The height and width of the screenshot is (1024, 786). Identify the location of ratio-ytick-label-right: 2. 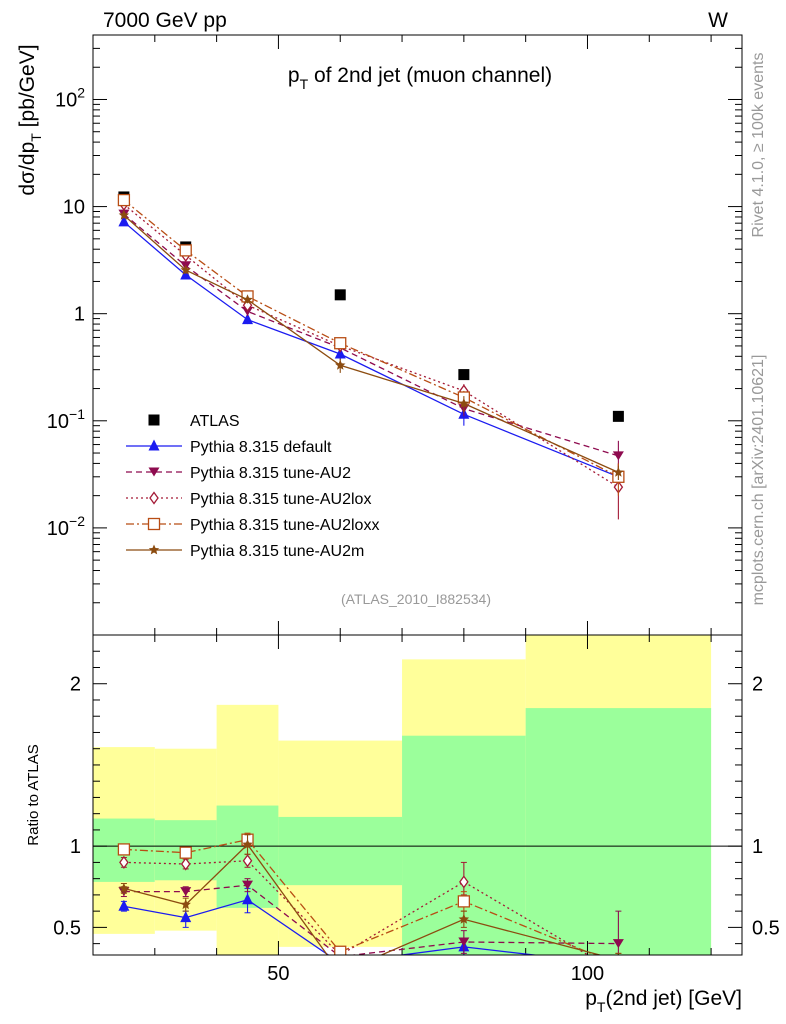
(757, 685).